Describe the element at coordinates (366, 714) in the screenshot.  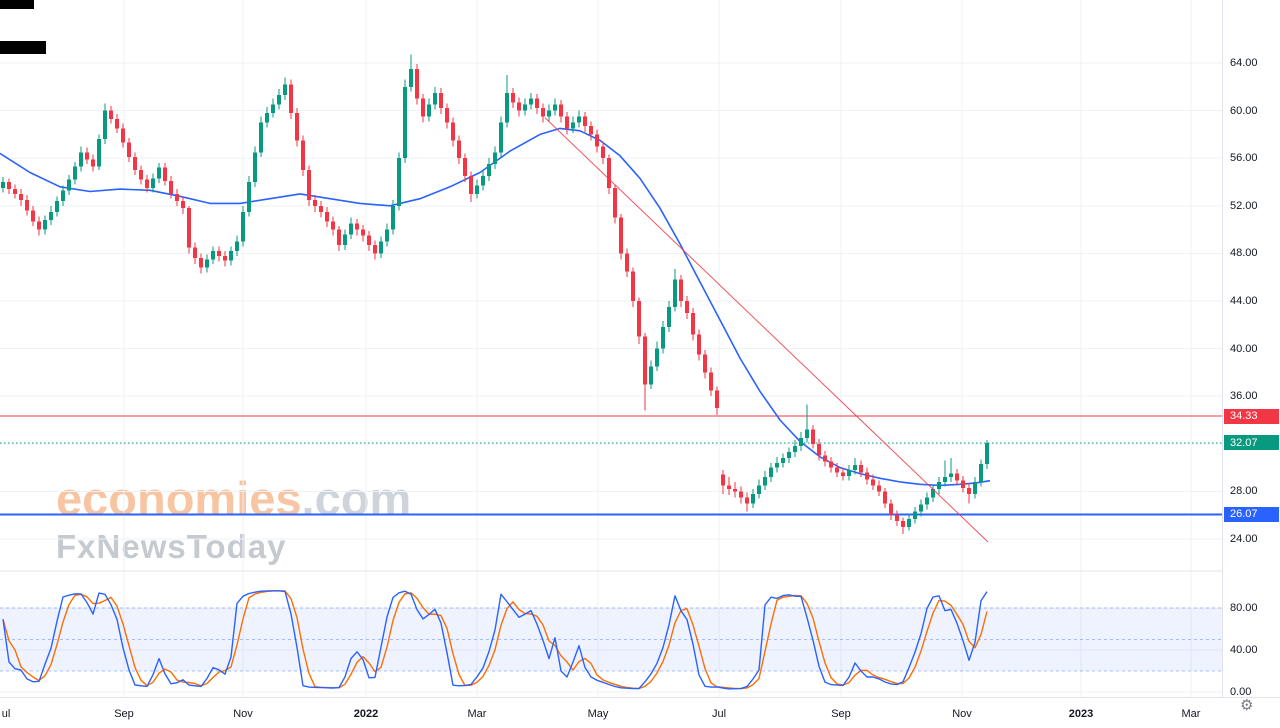
I see `time-tick-label: 2022` at that location.